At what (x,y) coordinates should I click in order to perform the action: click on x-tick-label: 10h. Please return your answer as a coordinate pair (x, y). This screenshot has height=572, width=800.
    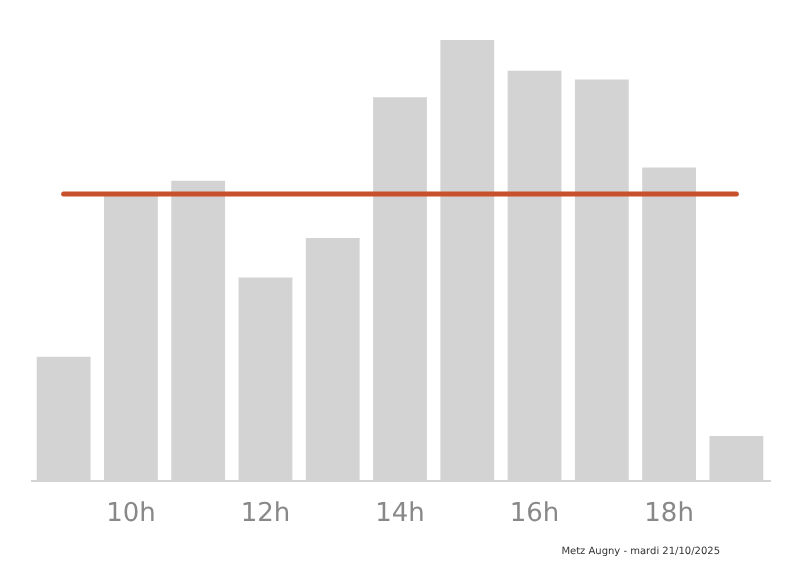
    Looking at the image, I should click on (131, 514).